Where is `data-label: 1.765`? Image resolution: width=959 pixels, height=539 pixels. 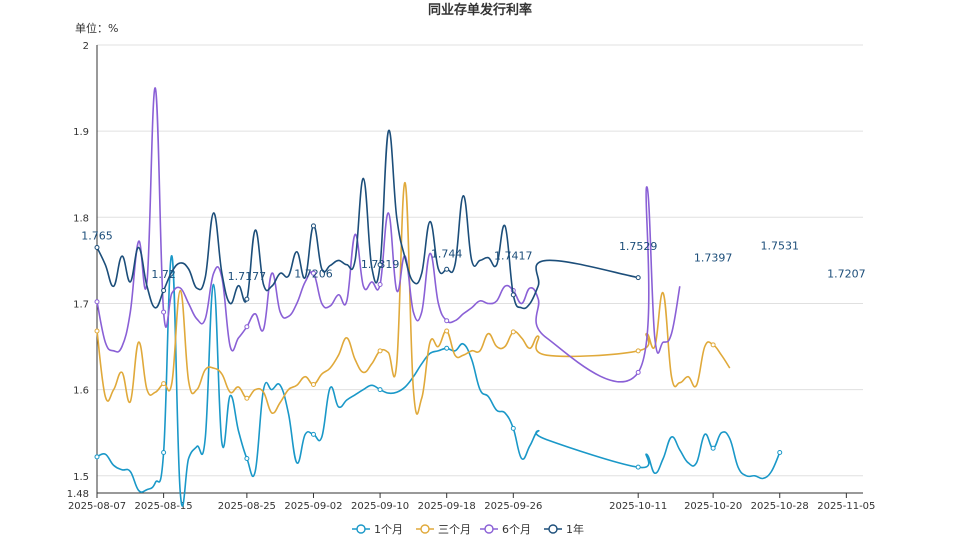 data-label: 1.765 is located at coordinates (97, 235).